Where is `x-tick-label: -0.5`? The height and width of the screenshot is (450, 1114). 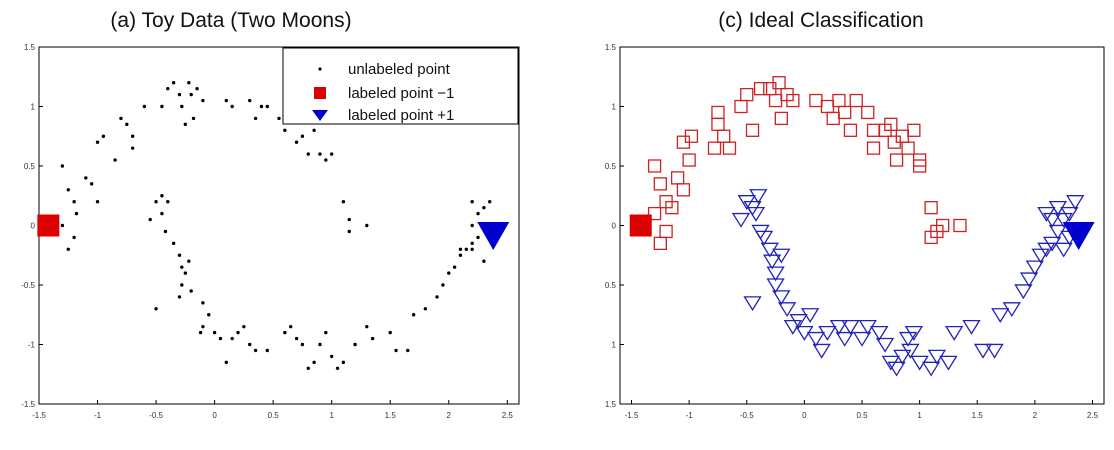
x-tick-label: -0.5 is located at coordinates (156, 415).